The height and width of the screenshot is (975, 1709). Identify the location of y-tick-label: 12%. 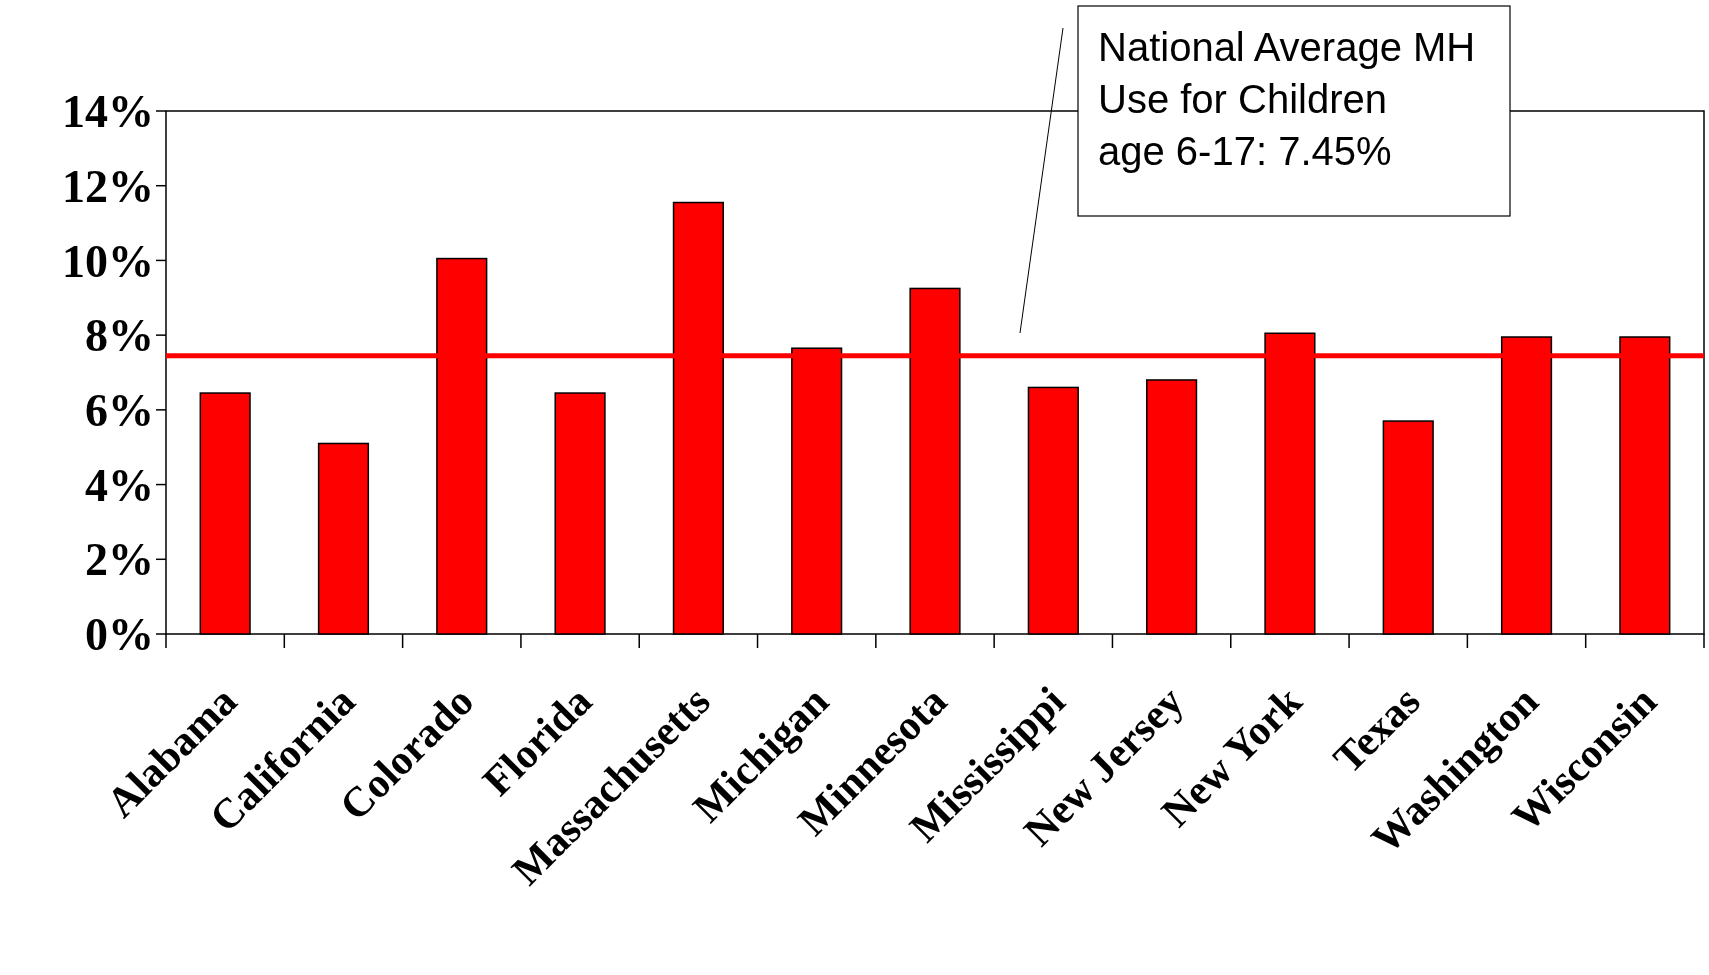
(108, 186).